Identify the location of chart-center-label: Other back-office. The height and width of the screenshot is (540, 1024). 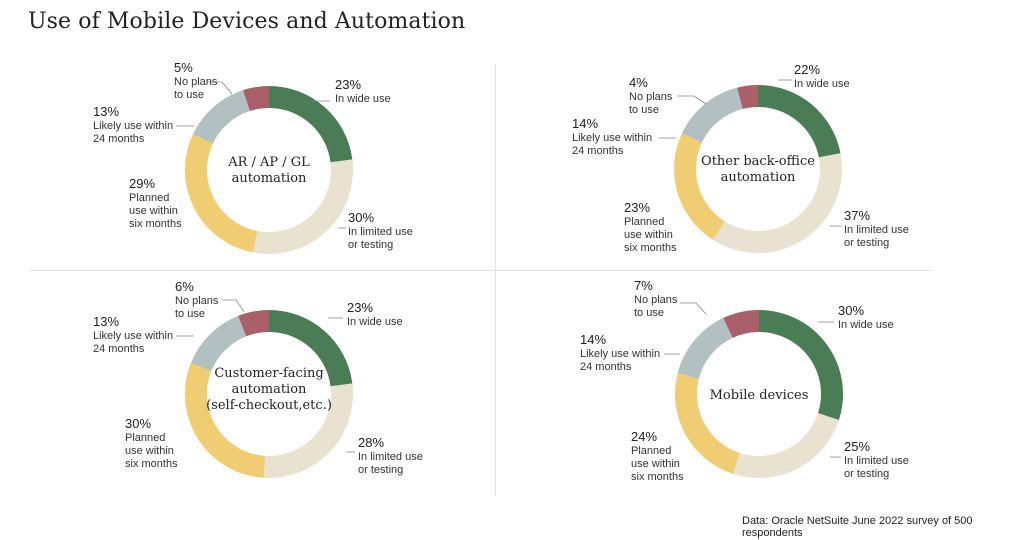
(758, 161).